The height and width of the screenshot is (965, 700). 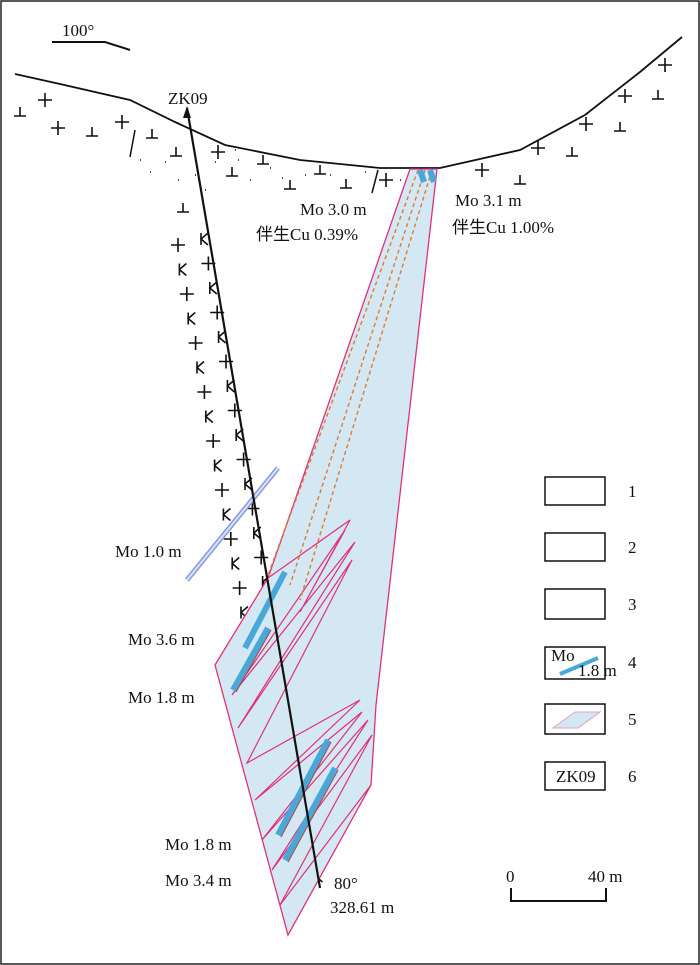 I want to click on ore-veins, so click(x=350, y=385).